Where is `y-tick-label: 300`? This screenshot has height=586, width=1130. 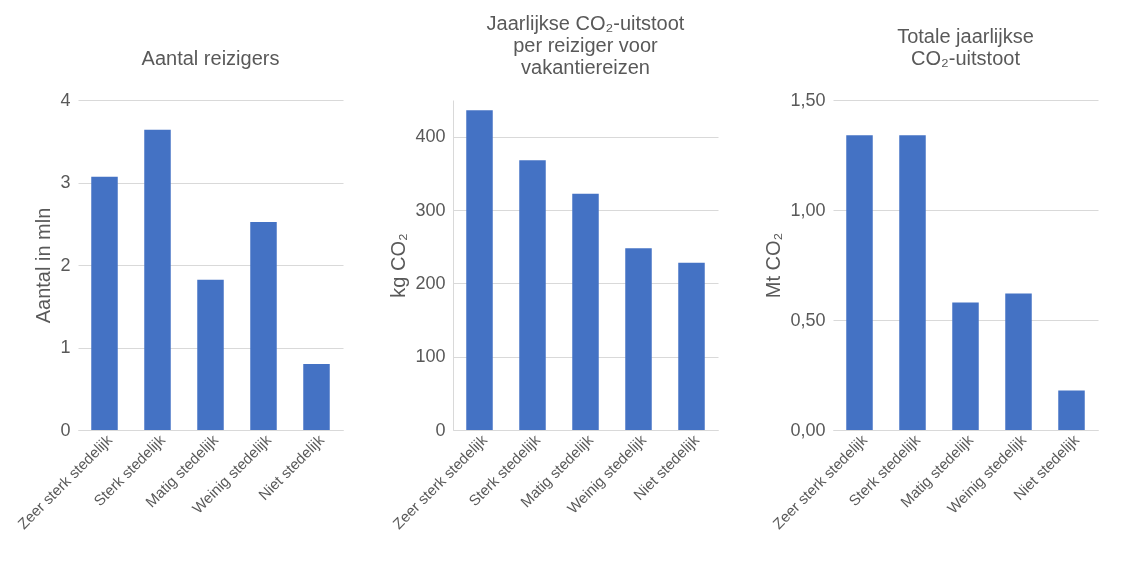 y-tick-label: 300 is located at coordinates (430, 209).